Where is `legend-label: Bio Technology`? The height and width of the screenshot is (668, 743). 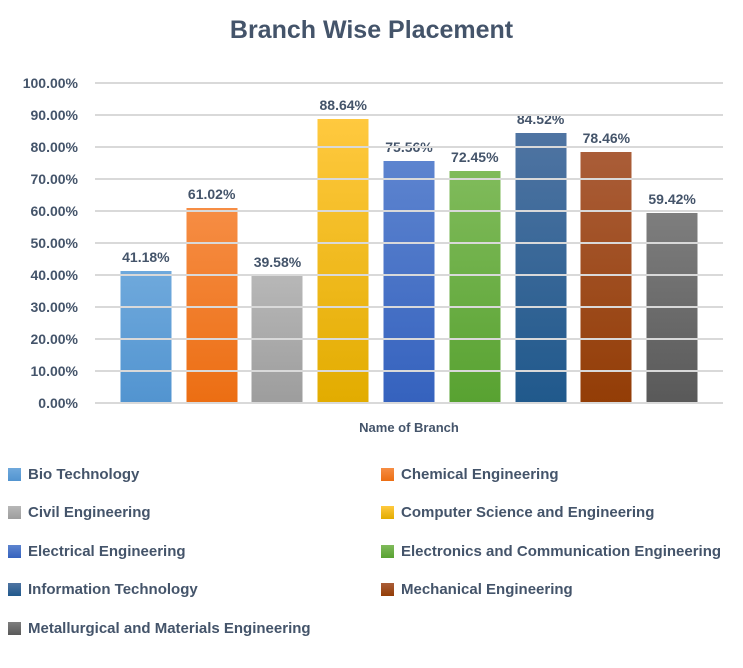 legend-label: Bio Technology is located at coordinates (84, 474).